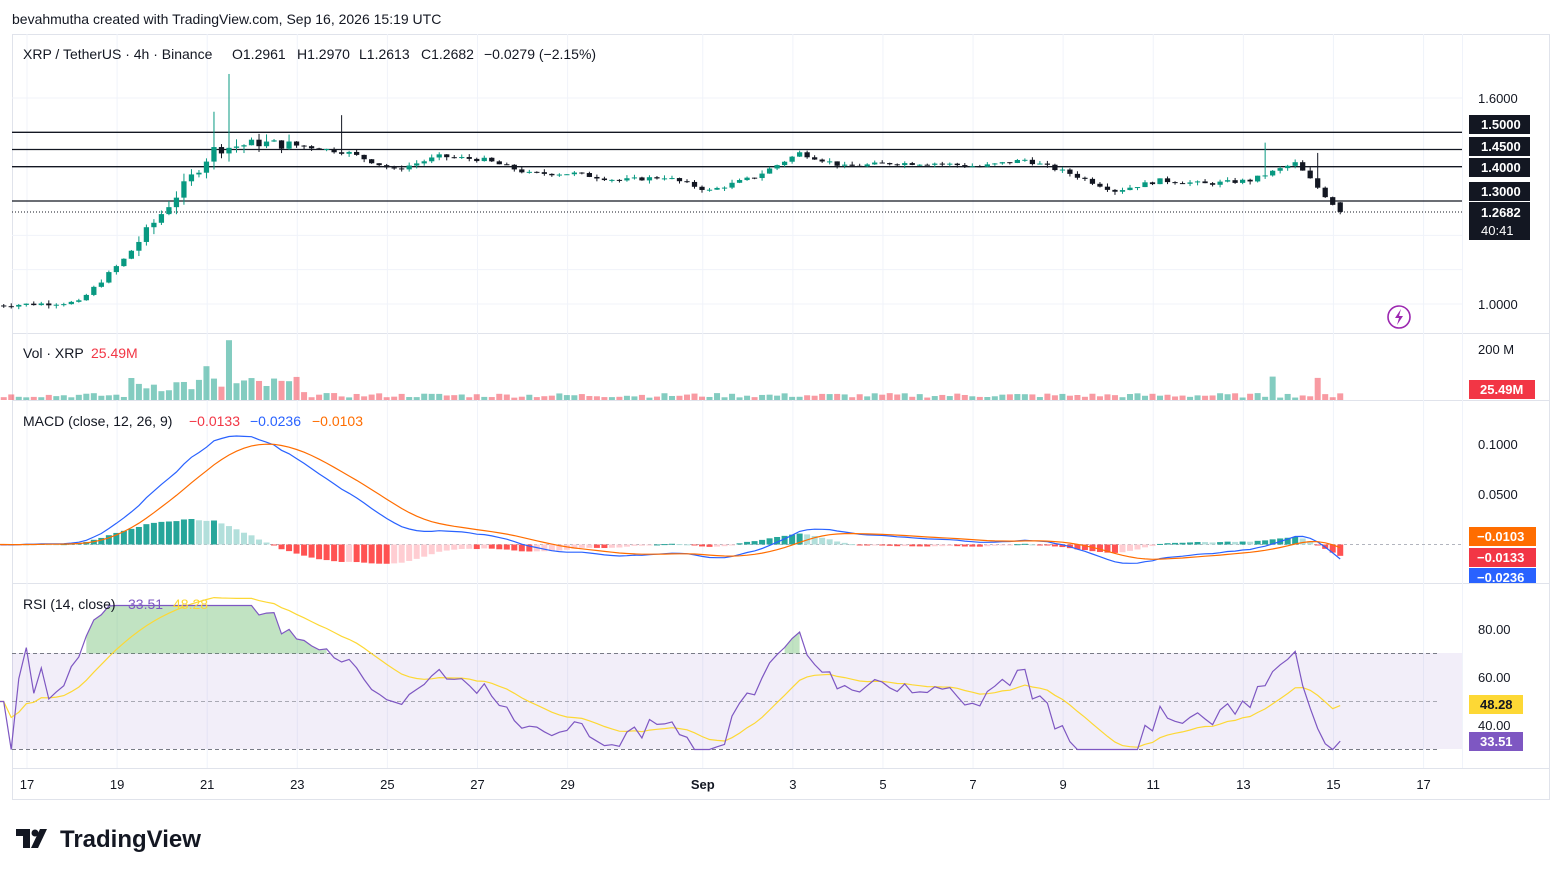 The height and width of the screenshot is (876, 1563). I want to click on volume-axis-label: 200 M, so click(1496, 349).